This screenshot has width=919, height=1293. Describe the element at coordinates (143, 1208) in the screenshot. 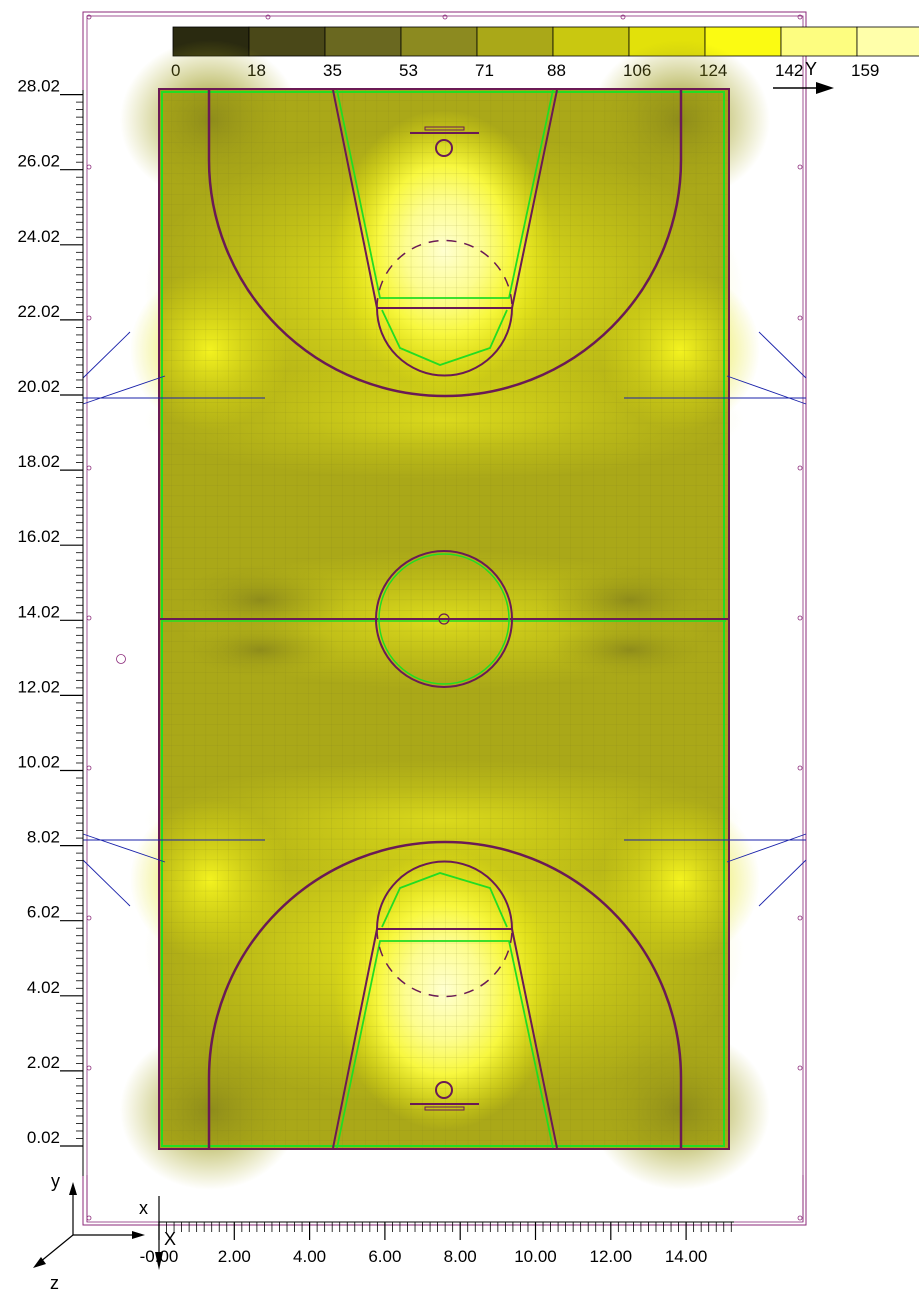

I see `triad-x-label: x` at that location.